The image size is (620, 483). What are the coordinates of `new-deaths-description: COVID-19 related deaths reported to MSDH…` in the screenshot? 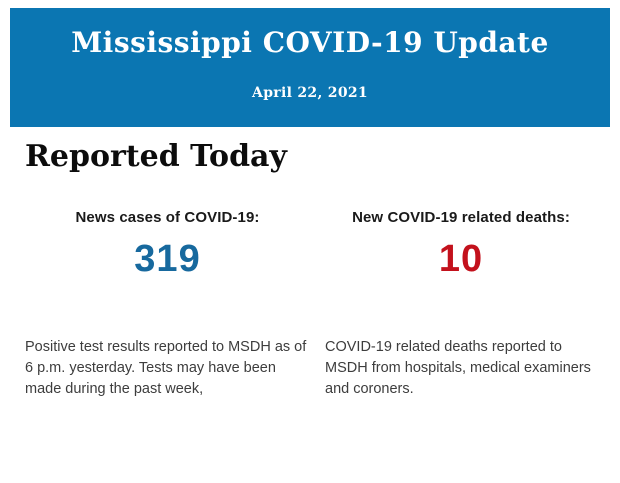 It's located at (458, 368).